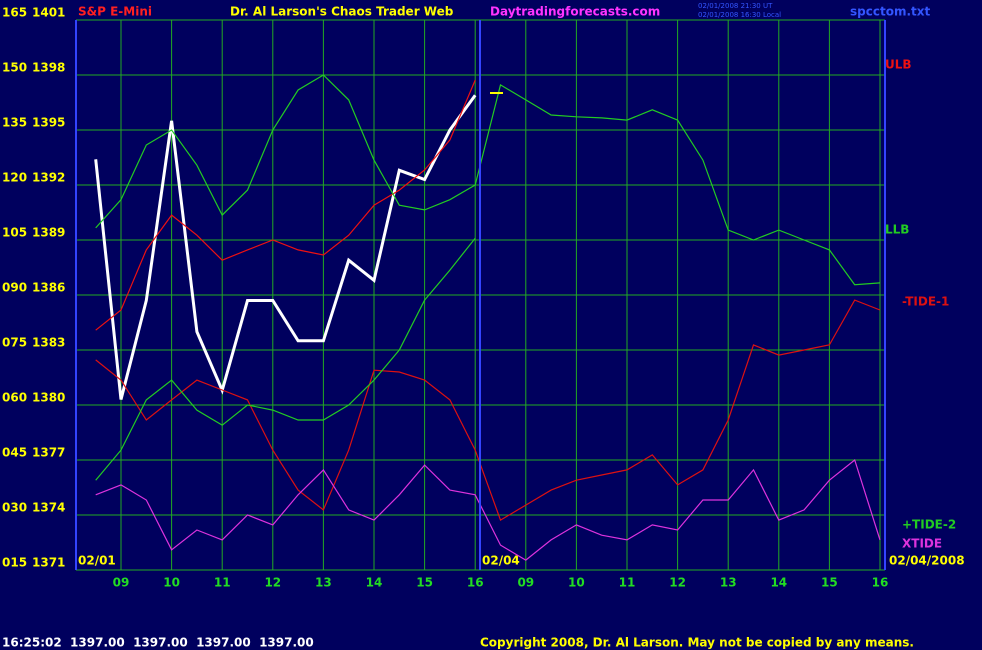 This screenshot has height=650, width=982. What do you see at coordinates (48, 178) in the screenshot?
I see `y-tick-label: 1392` at bounding box center [48, 178].